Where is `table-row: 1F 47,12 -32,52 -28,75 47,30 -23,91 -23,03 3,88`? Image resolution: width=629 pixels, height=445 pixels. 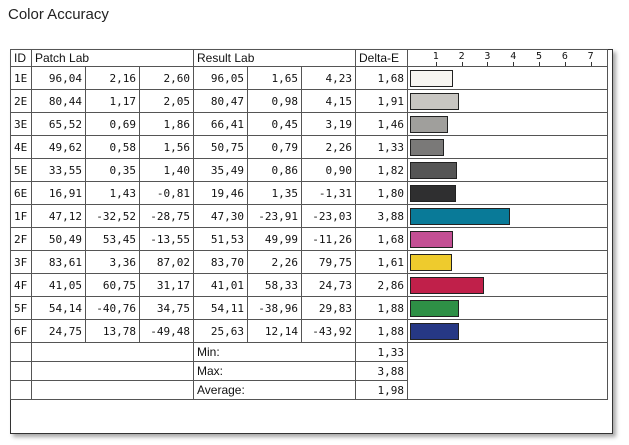
table-row: 1F 47,12 -32,52 -28,75 47,30 -23,91 -23,03 3,88 is located at coordinates (309, 216).